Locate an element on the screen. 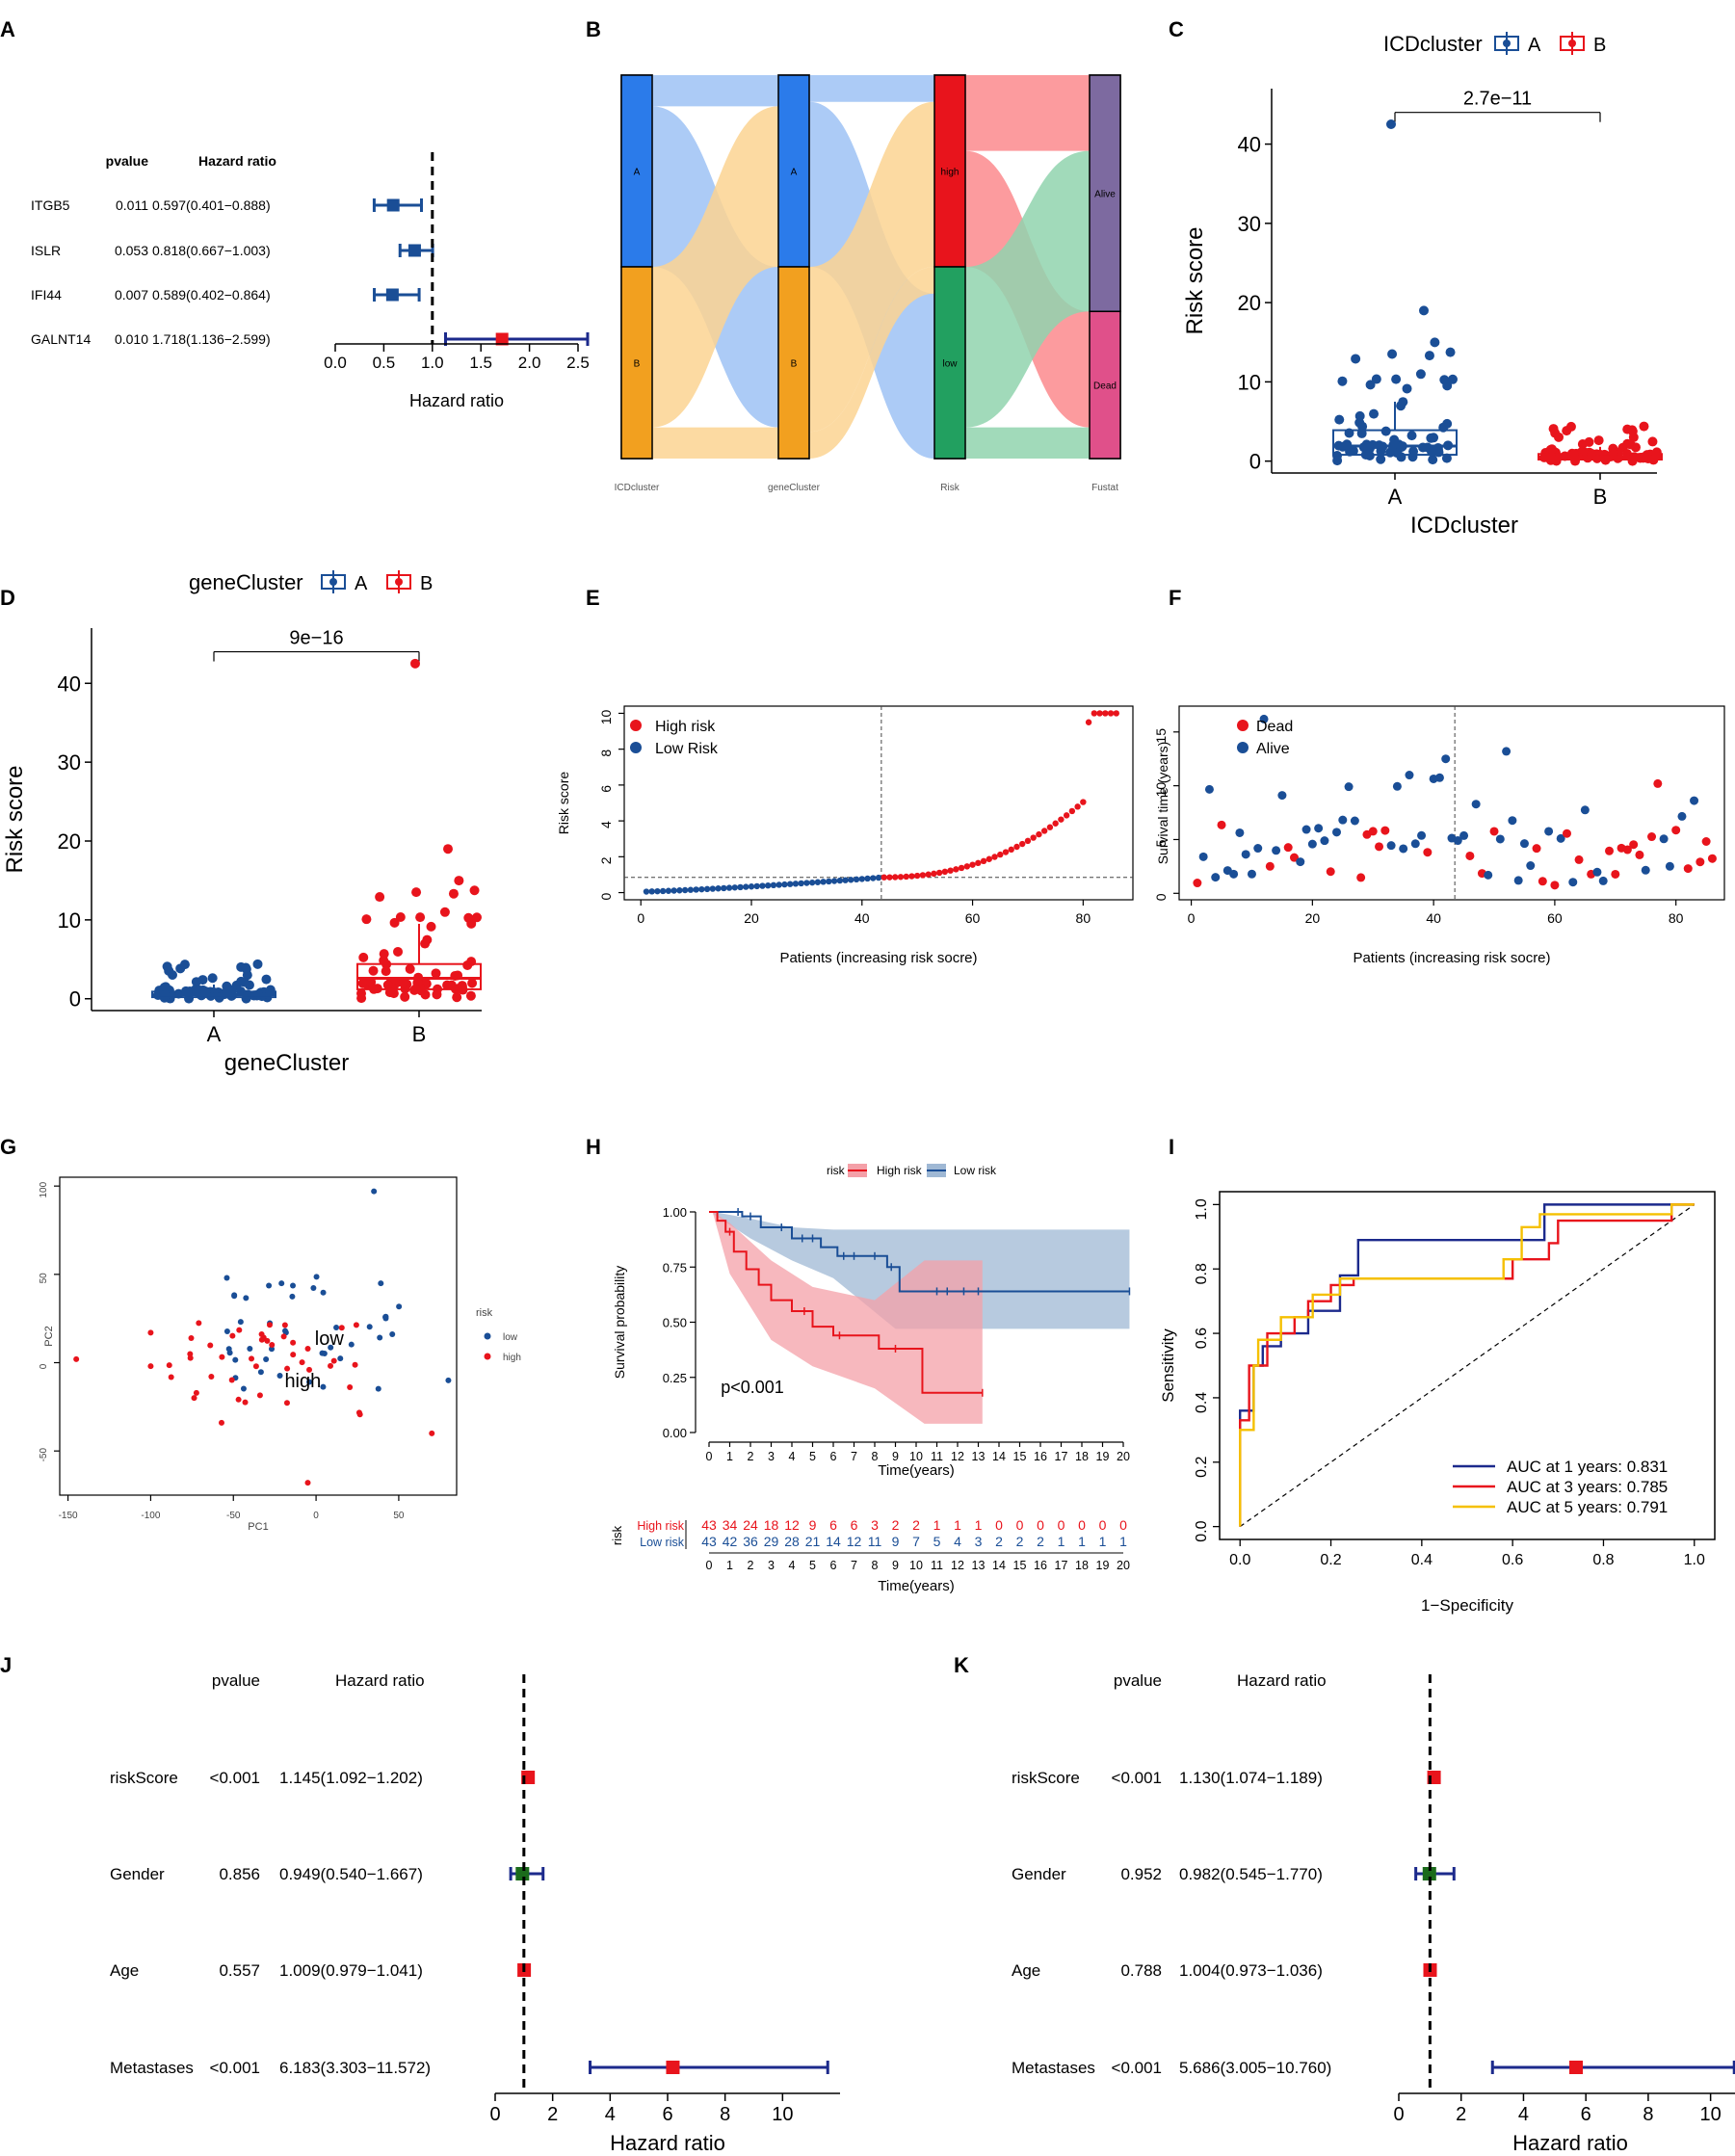  y-tick-label: 0 is located at coordinates (1161, 897).